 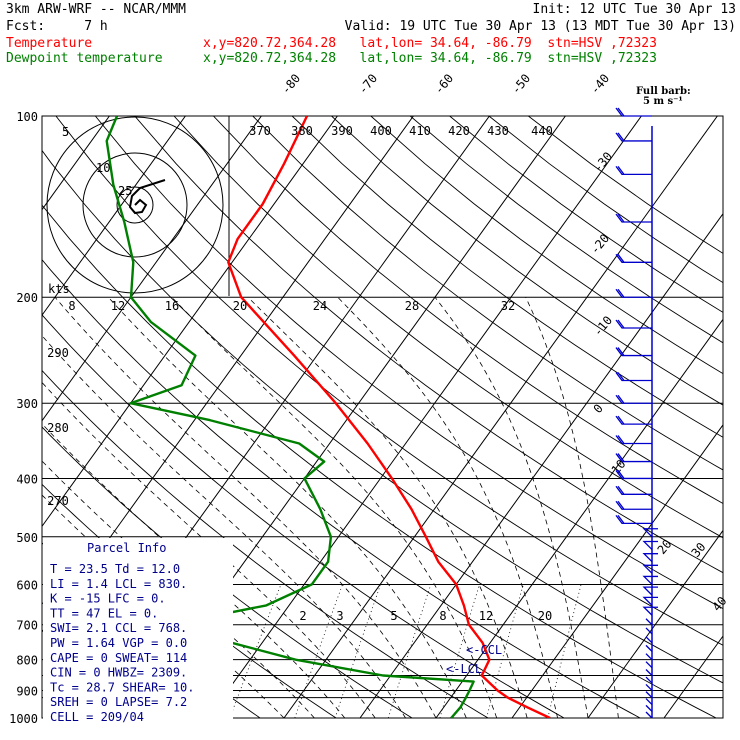 I want to click on theta-label: 380, so click(x=302, y=131).